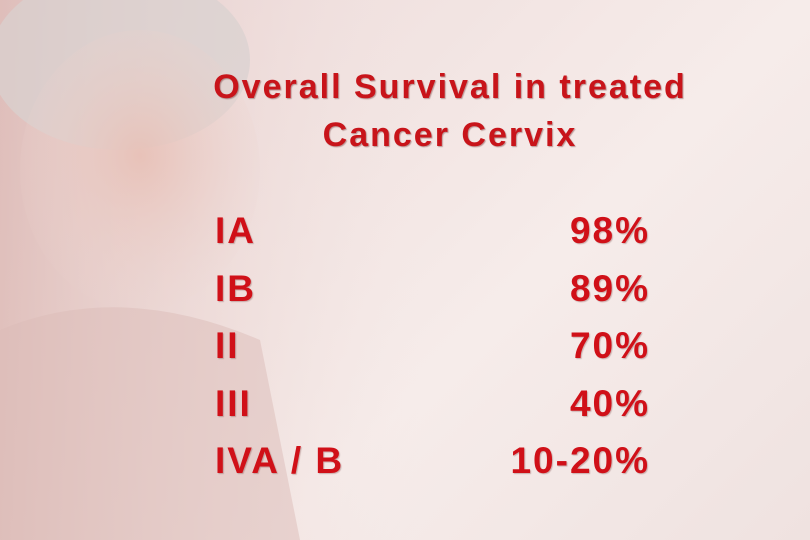  What do you see at coordinates (450, 87) in the screenshot?
I see `title: Overall Survival in treated` at bounding box center [450, 87].